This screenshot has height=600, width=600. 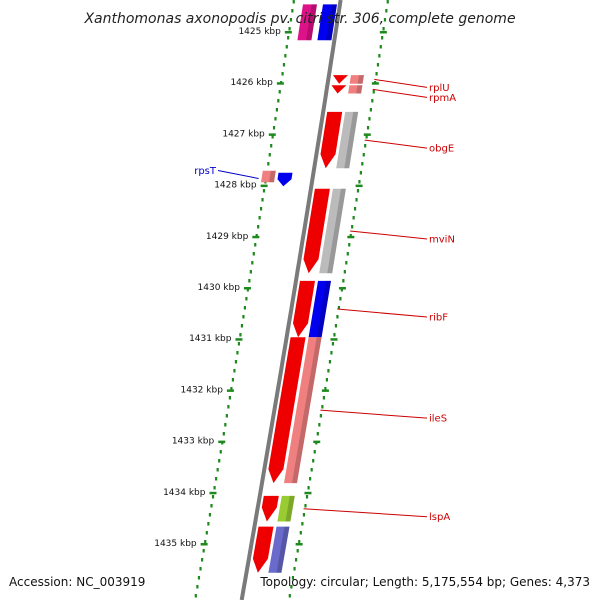 I want to click on gene-label: mviN, so click(x=442, y=239).